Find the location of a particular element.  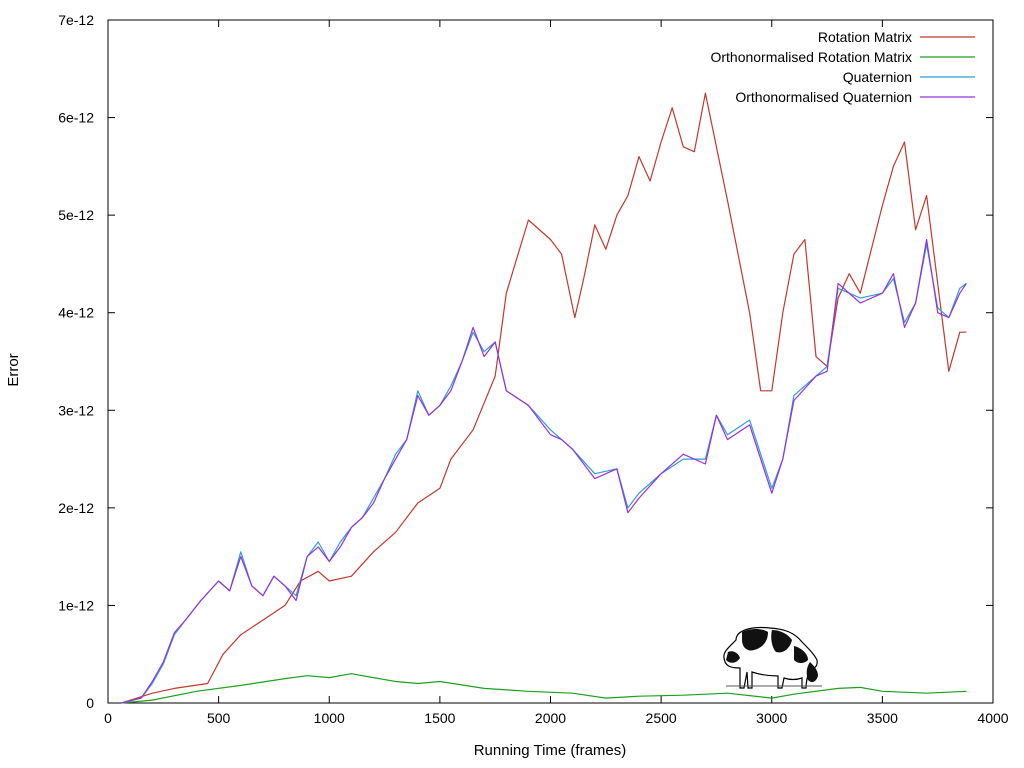

y-tick-label-3: 3e-12 is located at coordinates (76, 410).